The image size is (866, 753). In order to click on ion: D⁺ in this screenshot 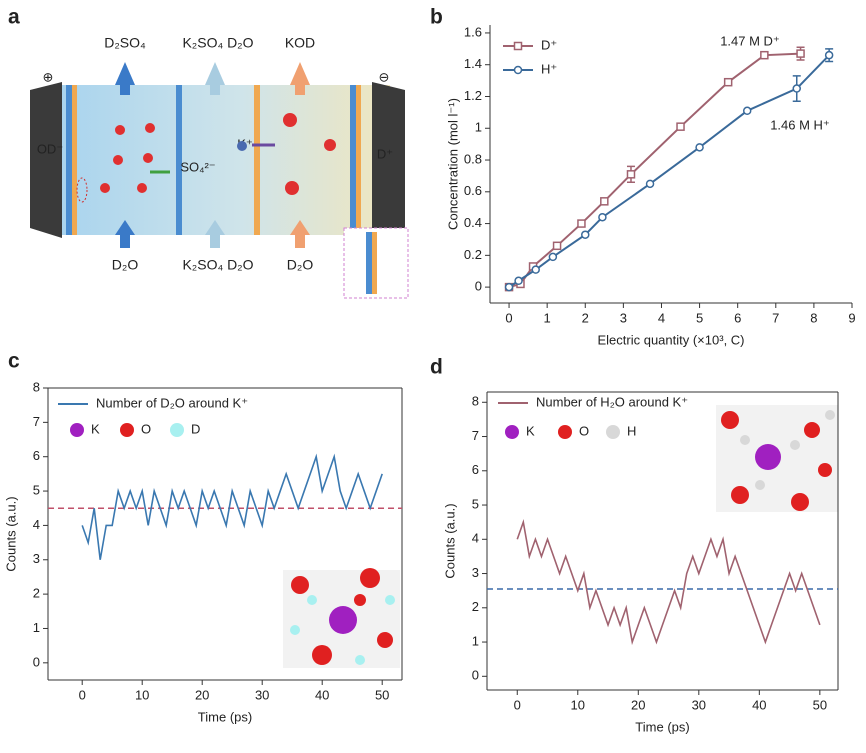, I will do `click(385, 153)`.